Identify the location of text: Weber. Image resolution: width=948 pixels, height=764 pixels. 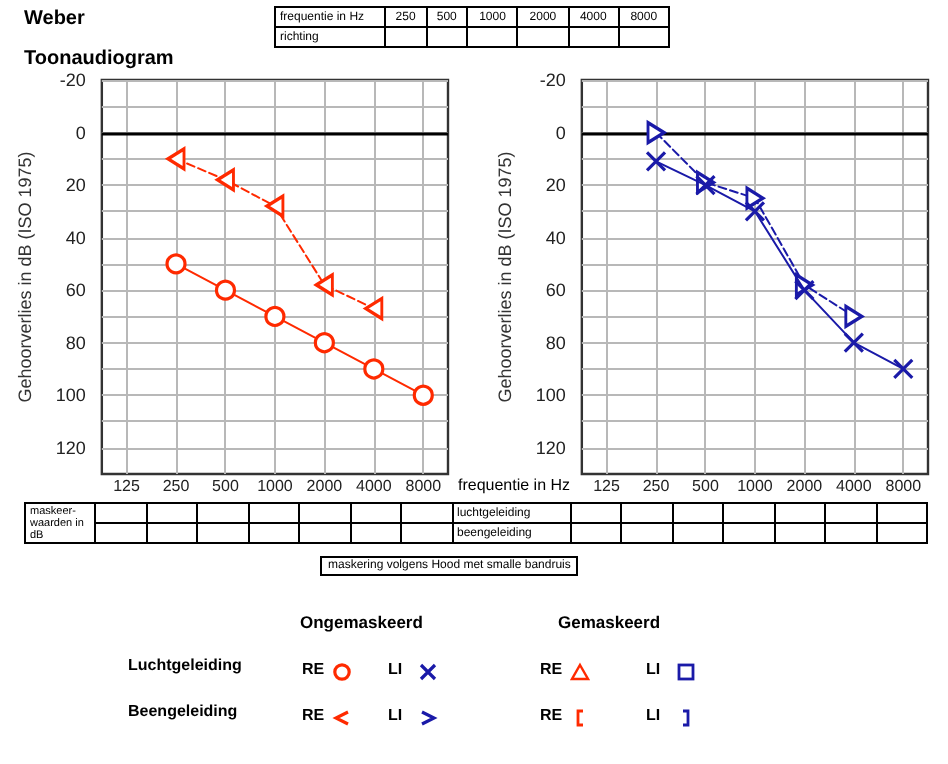
(54, 19).